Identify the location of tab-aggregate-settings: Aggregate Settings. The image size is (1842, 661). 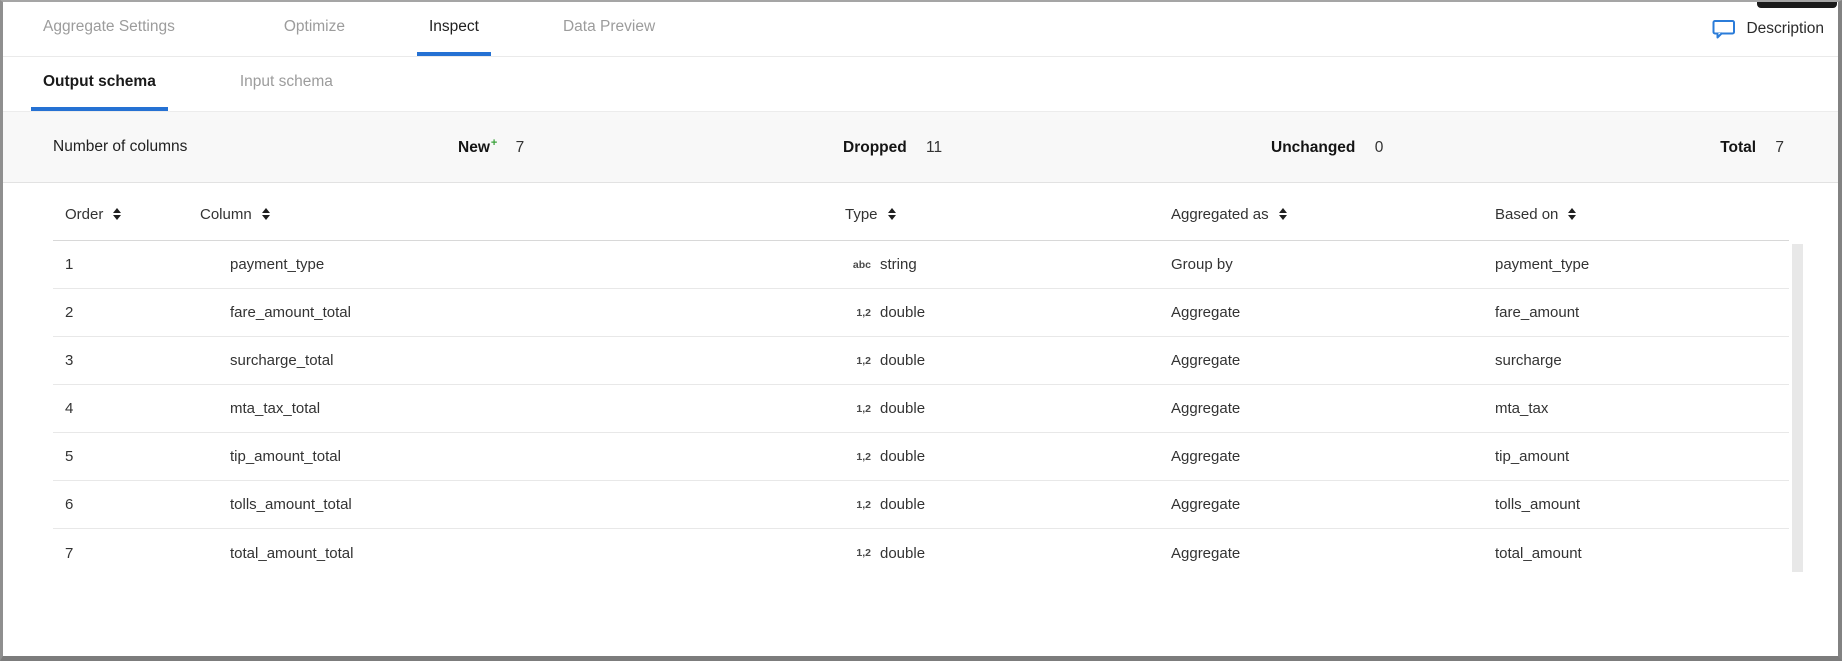
(109, 29).